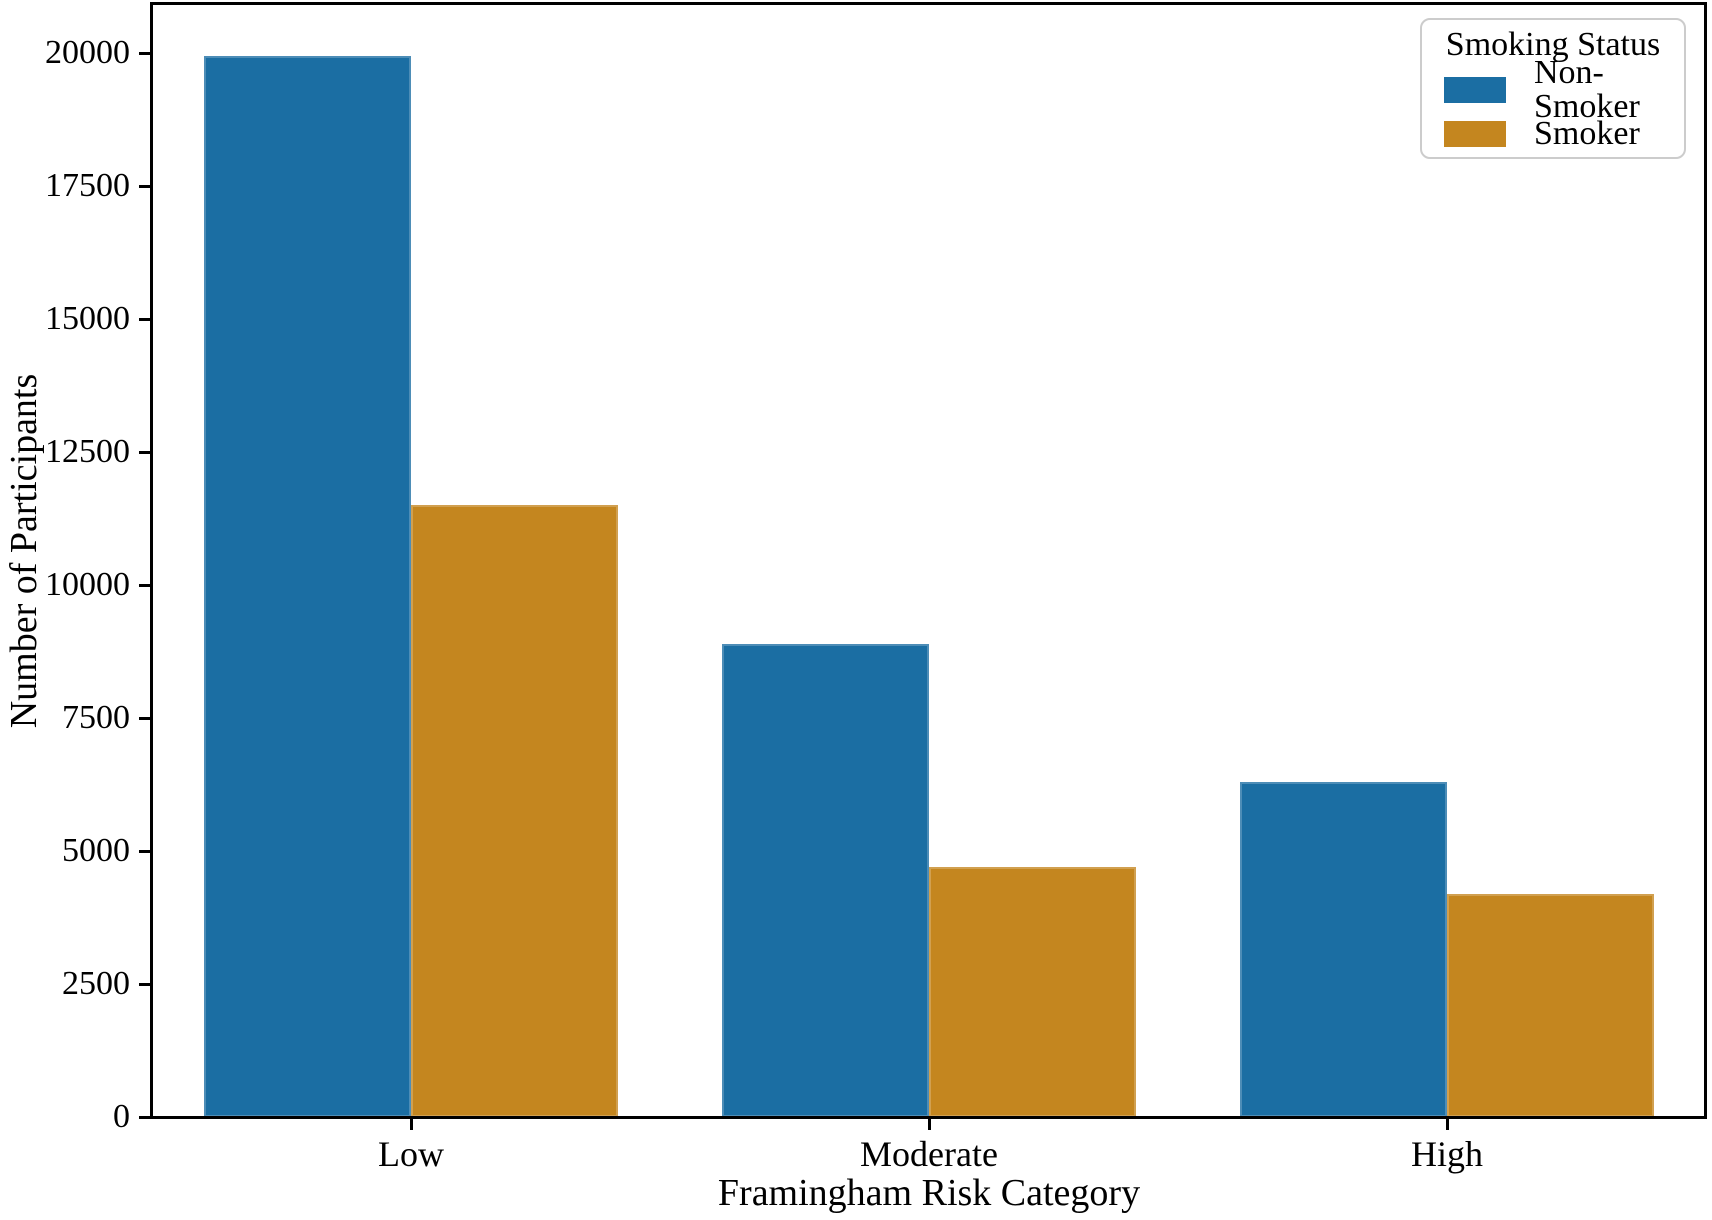  Describe the element at coordinates (121, 1116) in the screenshot. I see `y-tick-label: 0` at that location.